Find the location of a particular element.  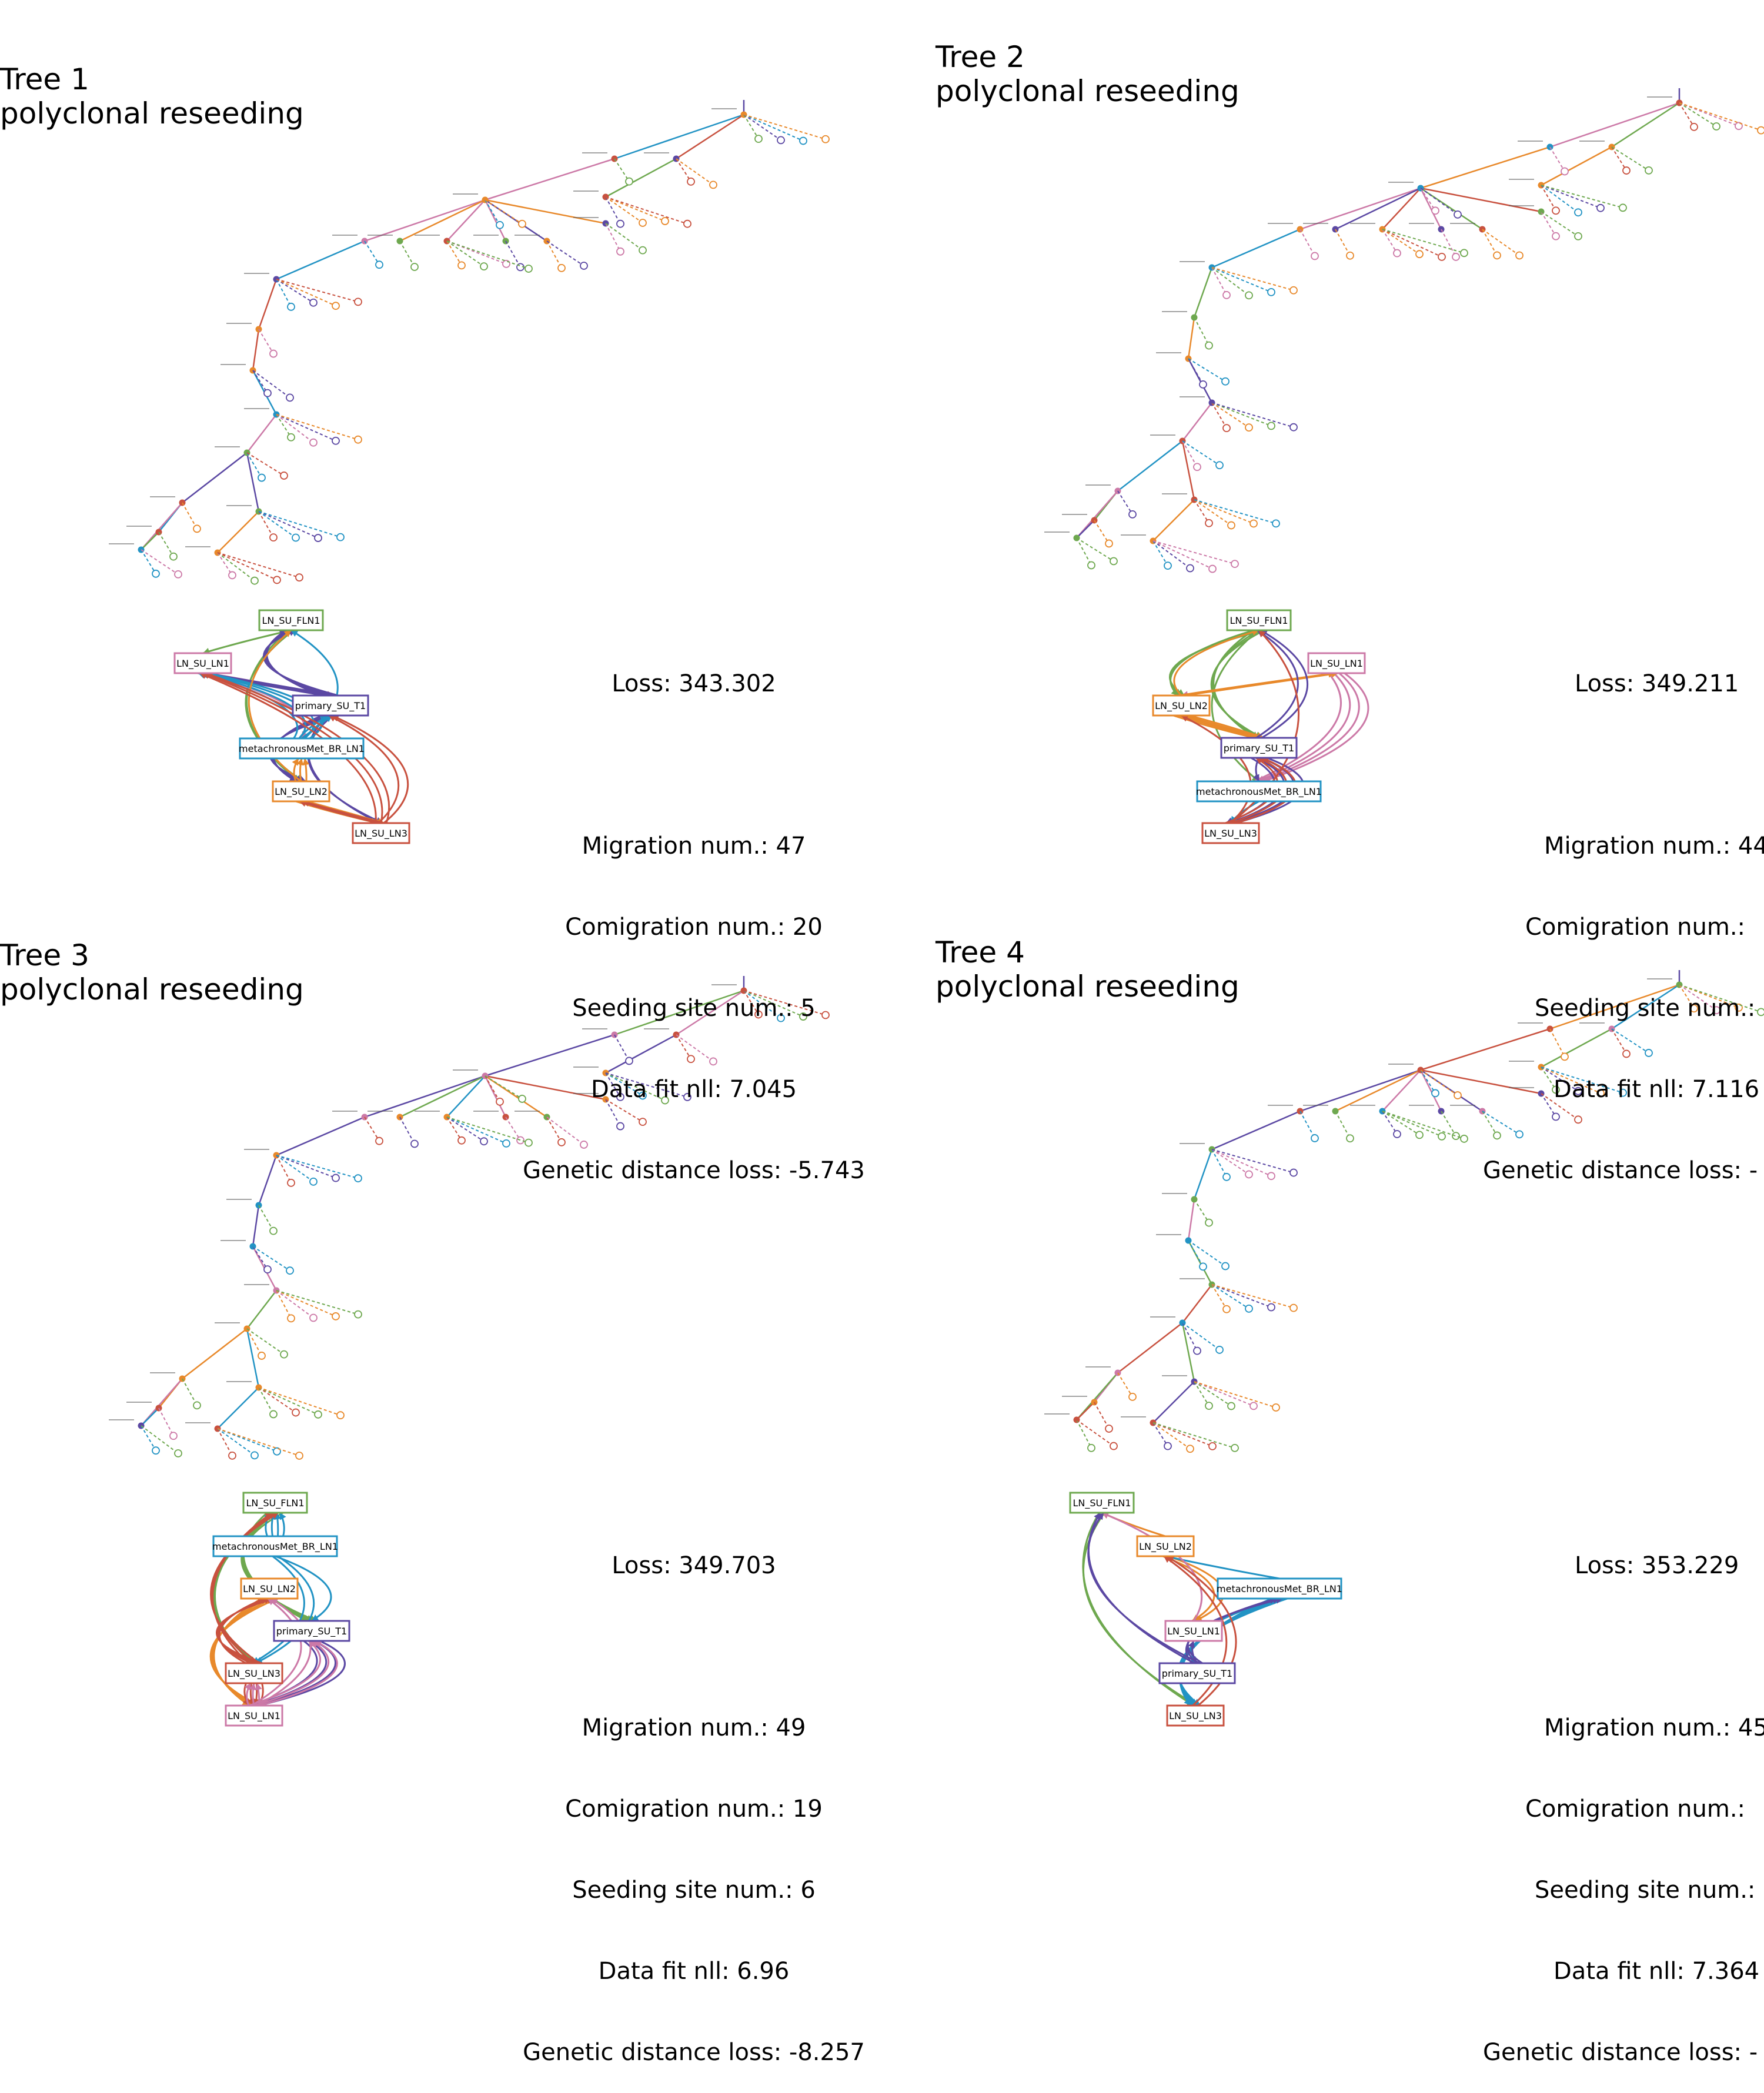

migration-num: Migration num.: 49 is located at coordinates (694, 1727).